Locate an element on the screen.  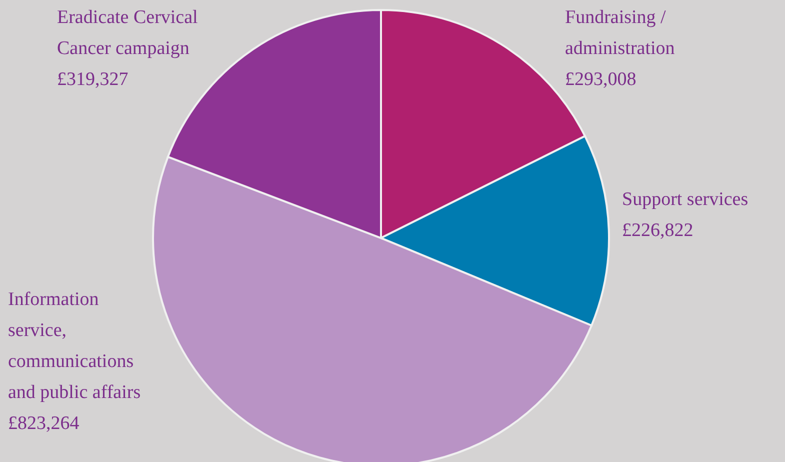
slice-label: Information service, communications and public affairs is located at coordinates (74, 346).